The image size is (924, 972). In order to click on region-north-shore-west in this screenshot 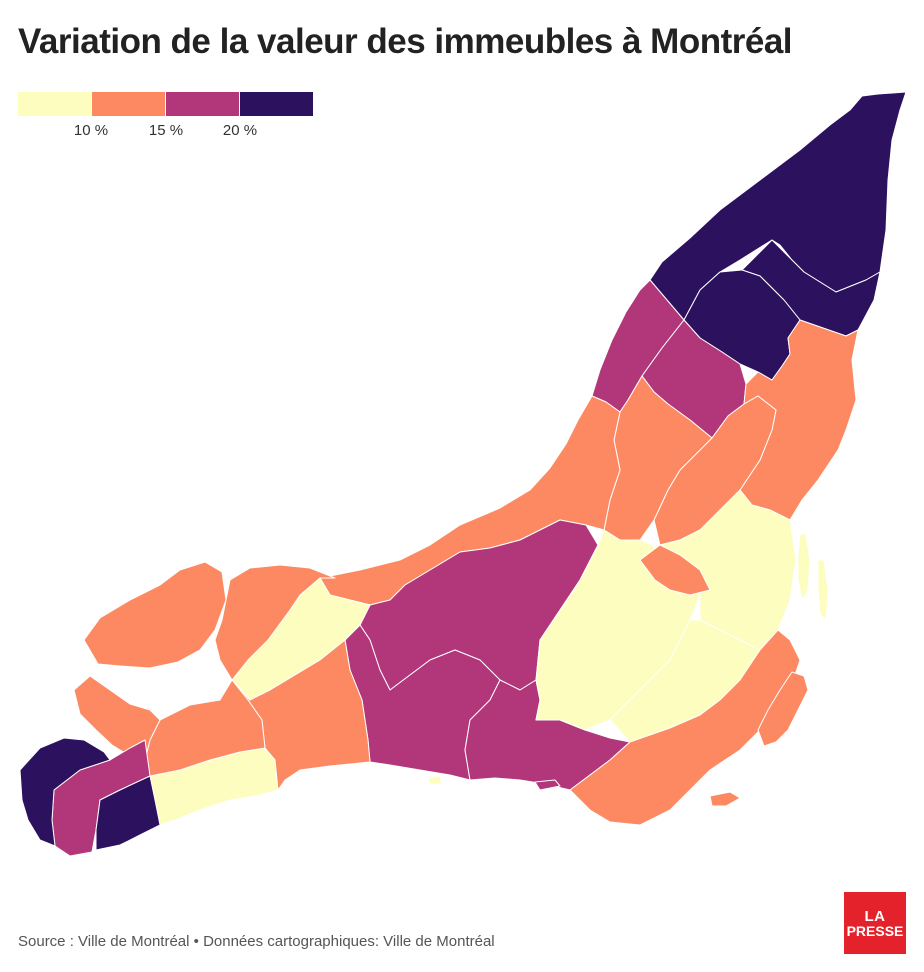, I will do `click(275, 622)`.